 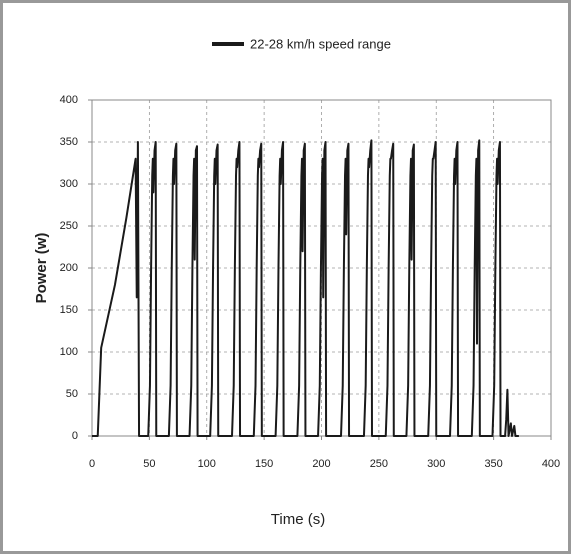 What do you see at coordinates (551, 464) in the screenshot?
I see `x-tick-label: 400` at bounding box center [551, 464].